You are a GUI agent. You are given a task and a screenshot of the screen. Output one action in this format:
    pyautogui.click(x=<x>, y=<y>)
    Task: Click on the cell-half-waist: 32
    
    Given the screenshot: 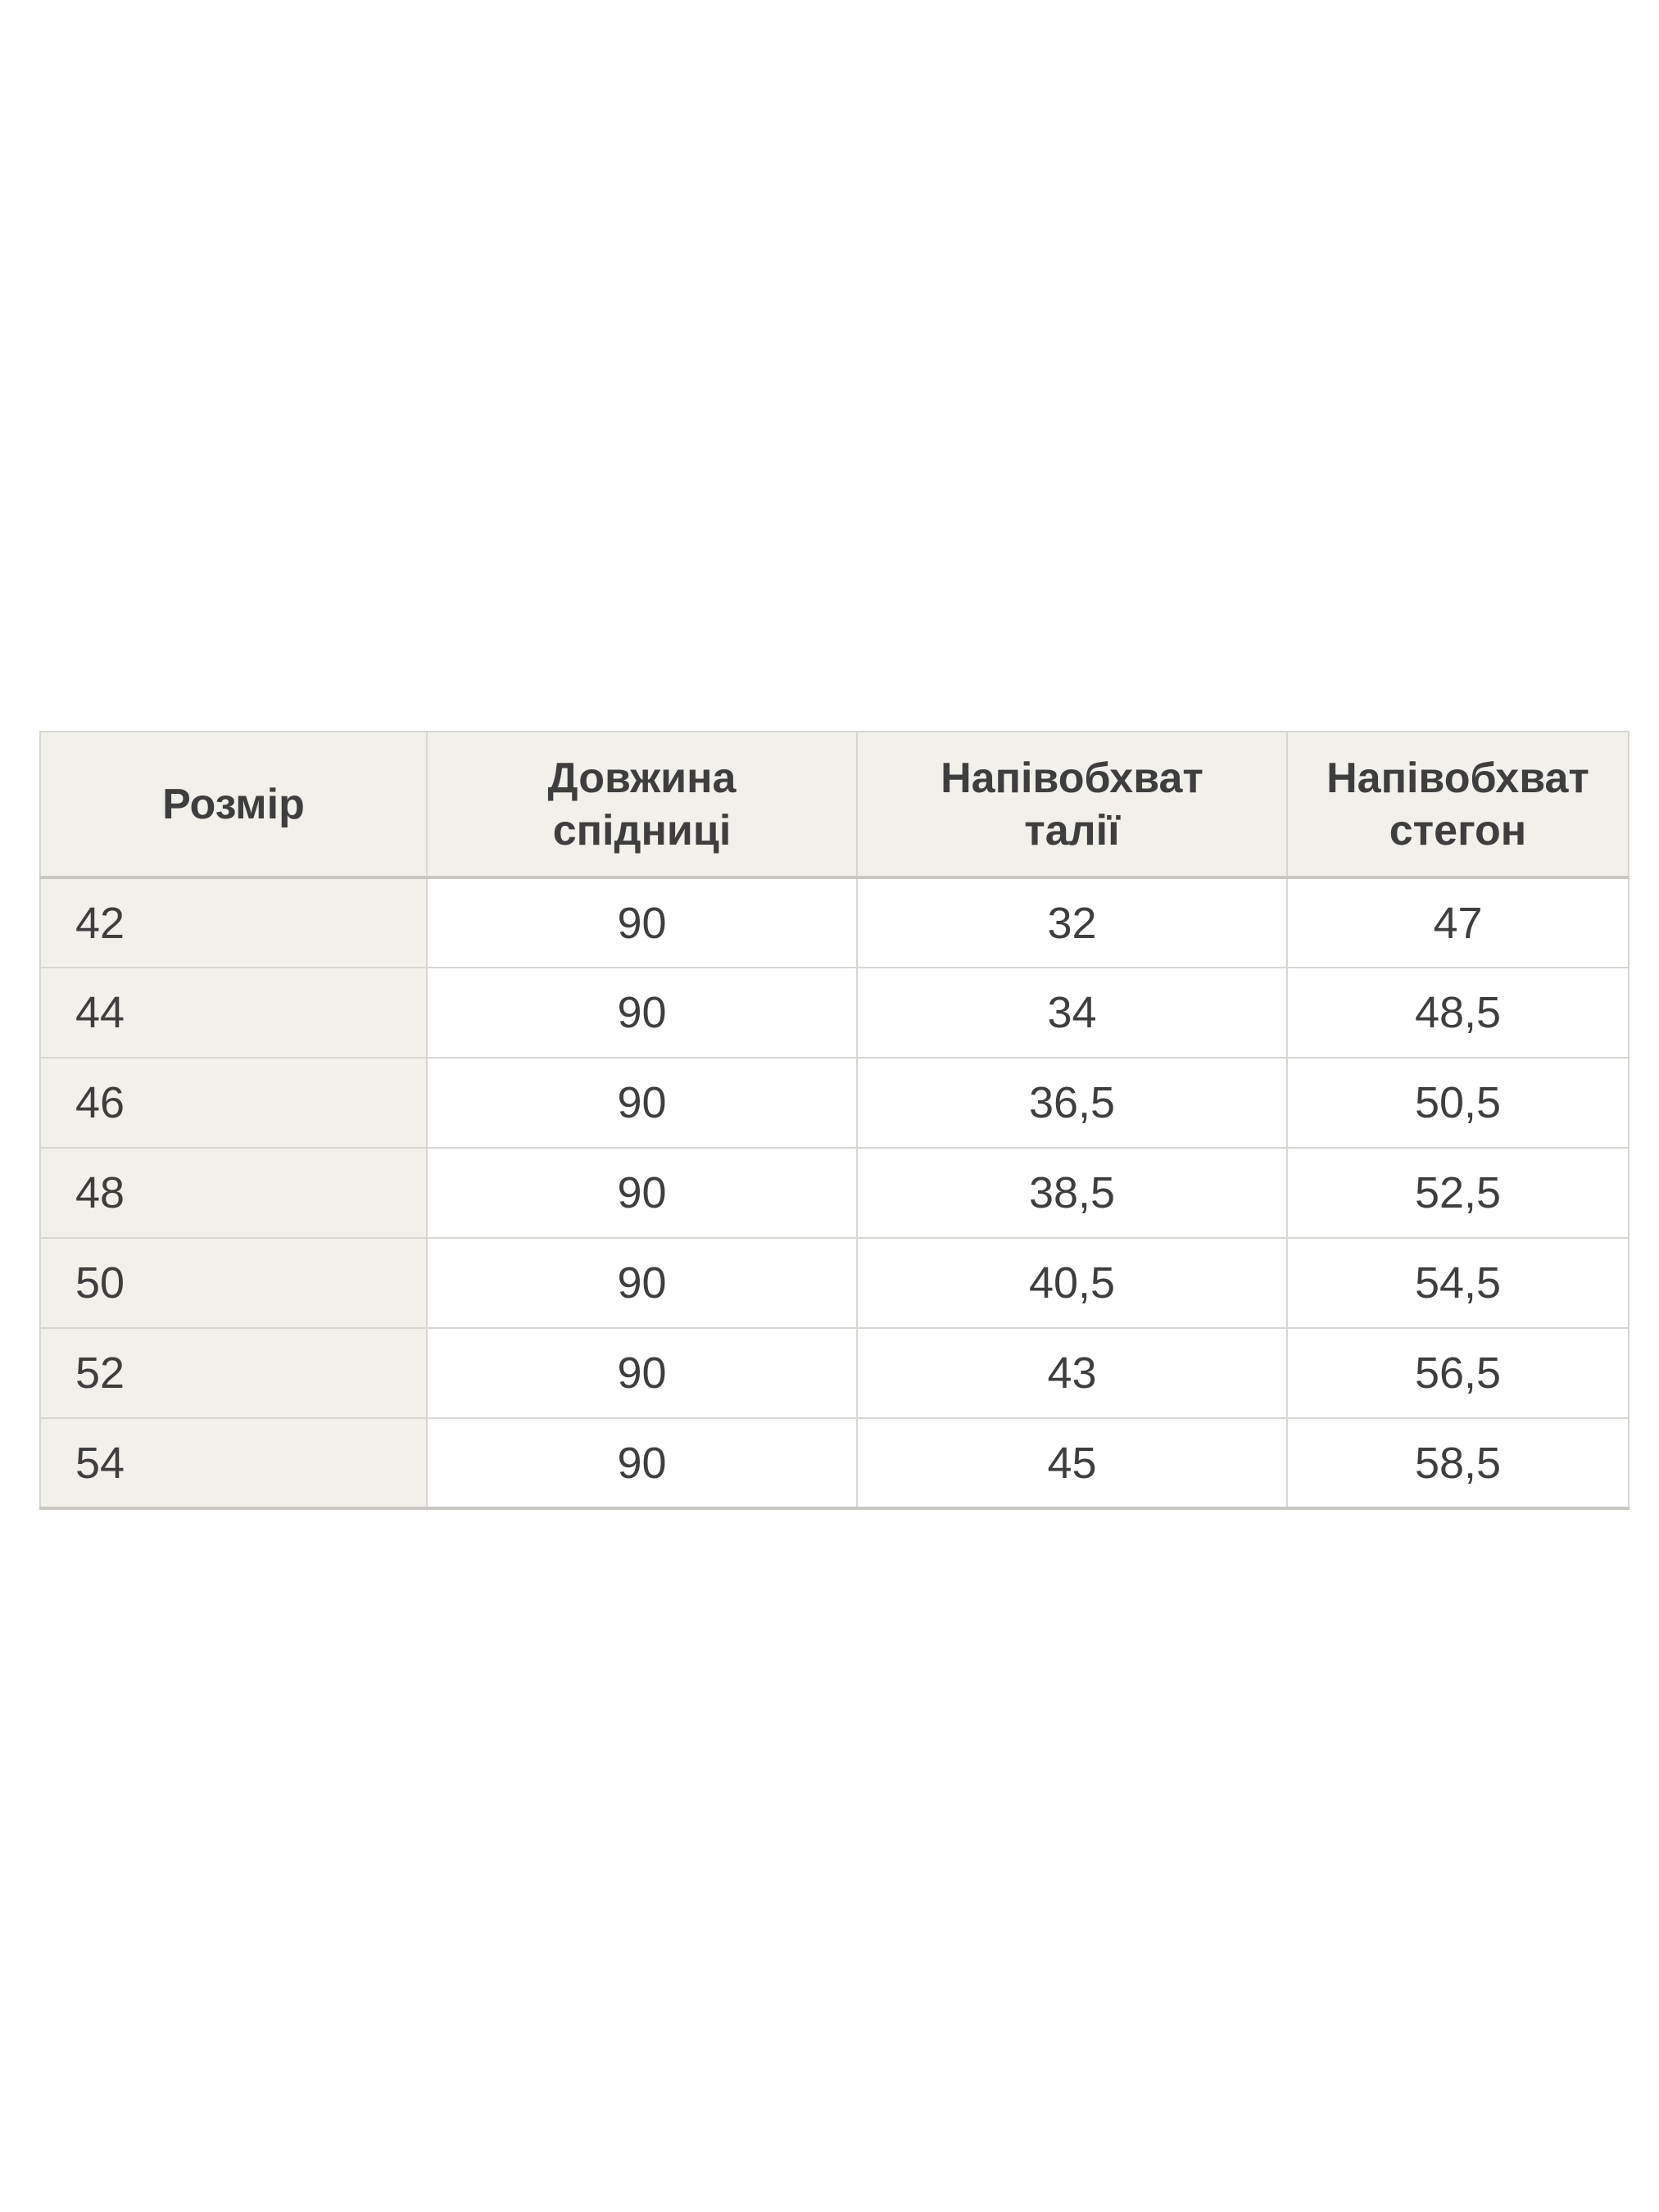 What is the action you would take?
    pyautogui.click(x=1072, y=922)
    